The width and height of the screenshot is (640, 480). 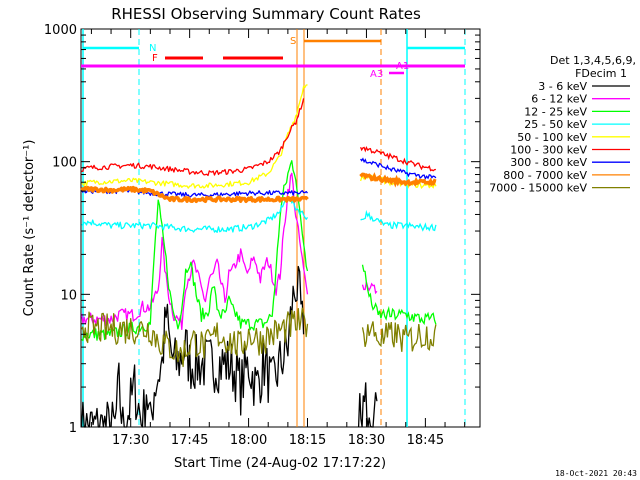 I want to click on flag-label-a3: A3, so click(x=376, y=74).